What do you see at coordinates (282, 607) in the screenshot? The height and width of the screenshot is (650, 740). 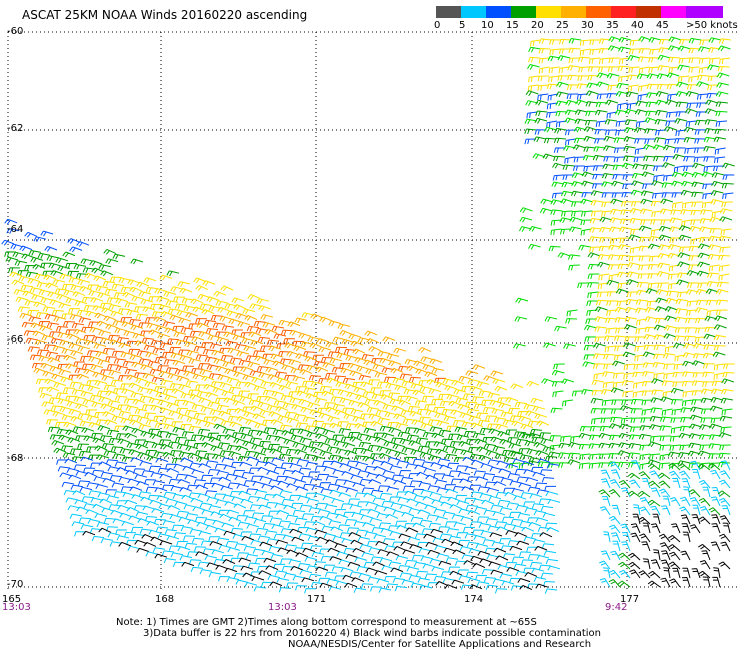 I see `pass-time-2: 13:03` at bounding box center [282, 607].